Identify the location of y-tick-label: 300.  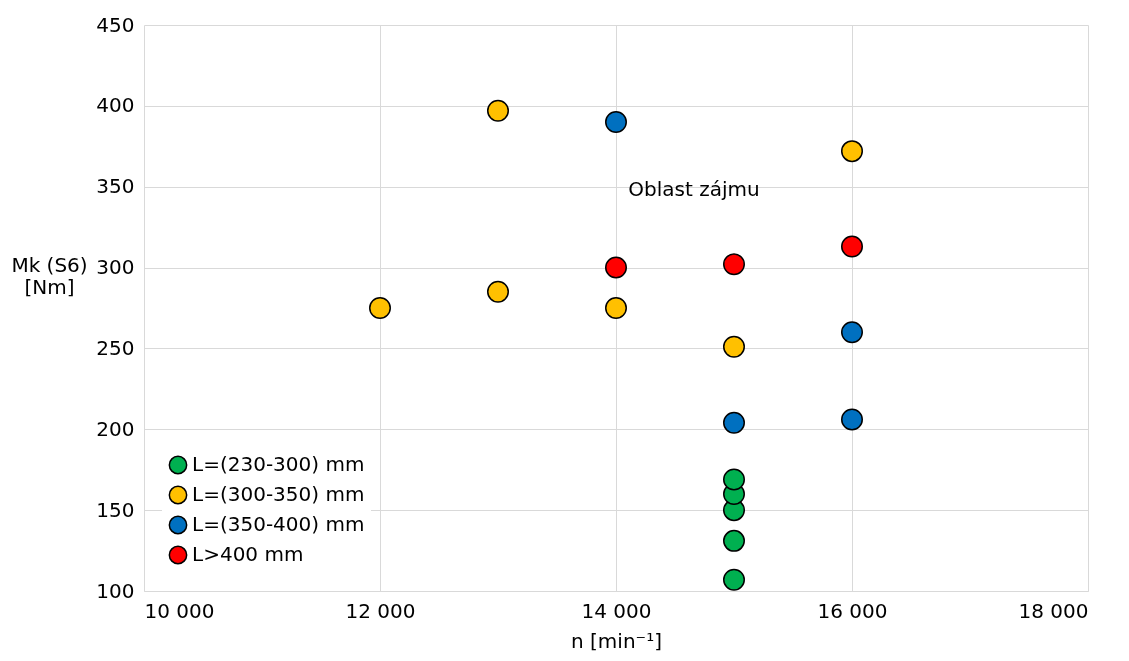
(115, 267).